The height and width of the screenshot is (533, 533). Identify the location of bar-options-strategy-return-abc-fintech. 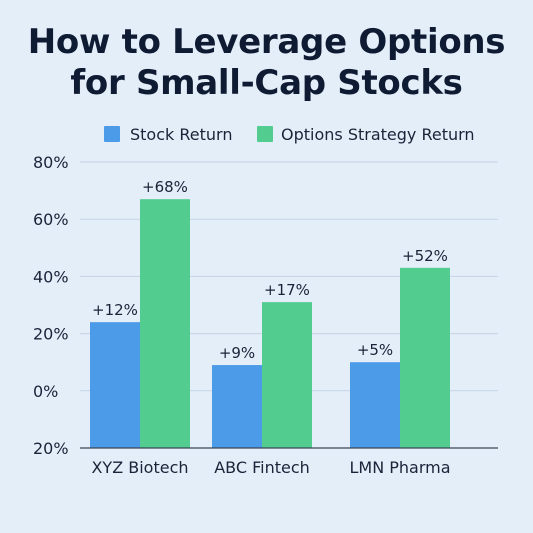
(287, 375).